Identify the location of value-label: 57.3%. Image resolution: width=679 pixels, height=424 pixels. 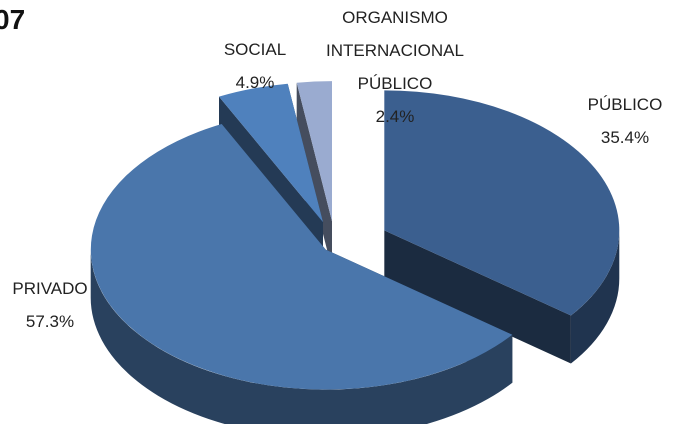
(50, 321).